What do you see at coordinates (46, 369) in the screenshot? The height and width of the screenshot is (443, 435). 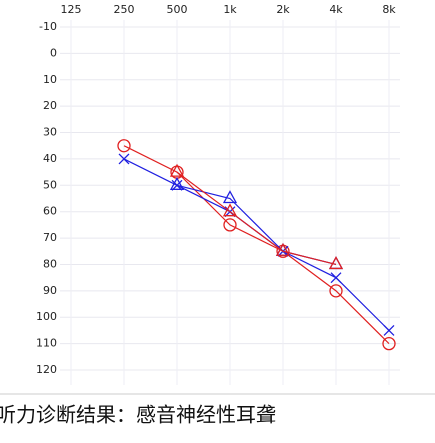 I see `y-tick-label: 120` at bounding box center [46, 369].